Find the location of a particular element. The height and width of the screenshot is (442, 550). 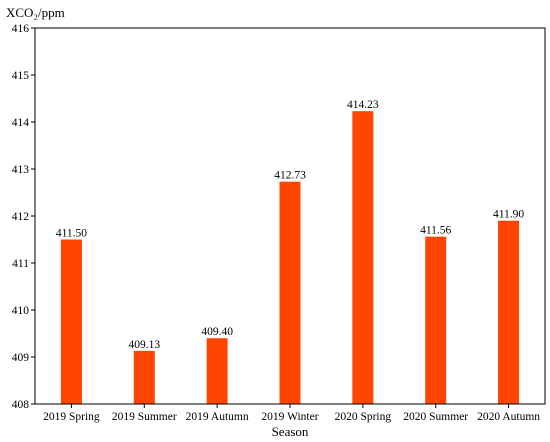

y-tick-label: 414 is located at coordinates (21, 123).